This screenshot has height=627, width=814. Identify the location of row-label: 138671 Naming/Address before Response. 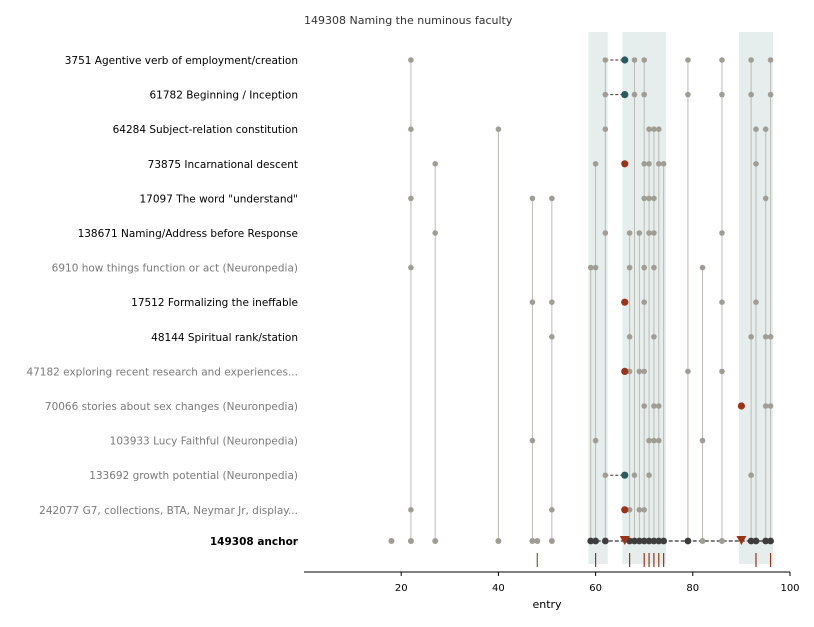
(188, 234).